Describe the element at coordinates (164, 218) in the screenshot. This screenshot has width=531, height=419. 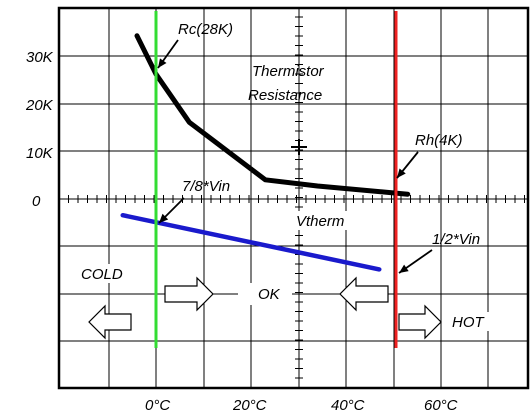
I see `seven-eighths-arrow-head` at that location.